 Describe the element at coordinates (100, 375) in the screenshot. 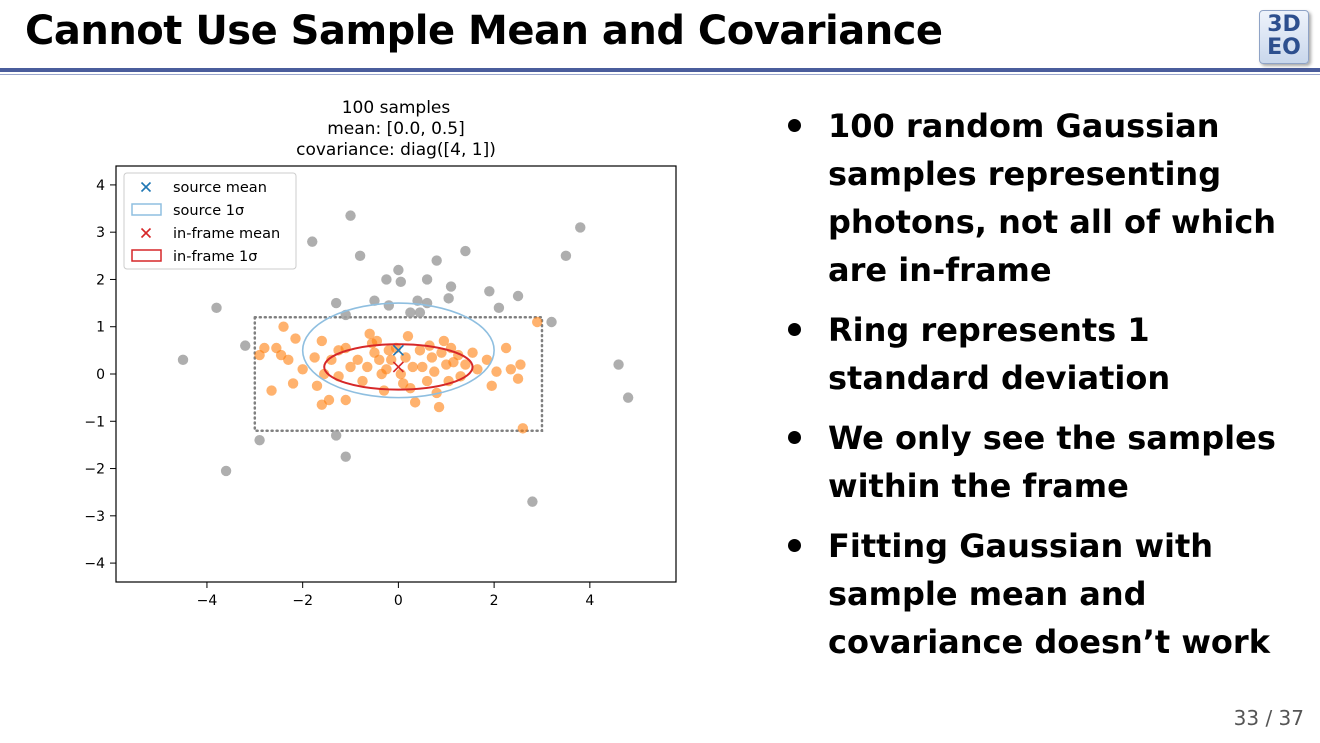

I see `y-tick-label: 0` at that location.